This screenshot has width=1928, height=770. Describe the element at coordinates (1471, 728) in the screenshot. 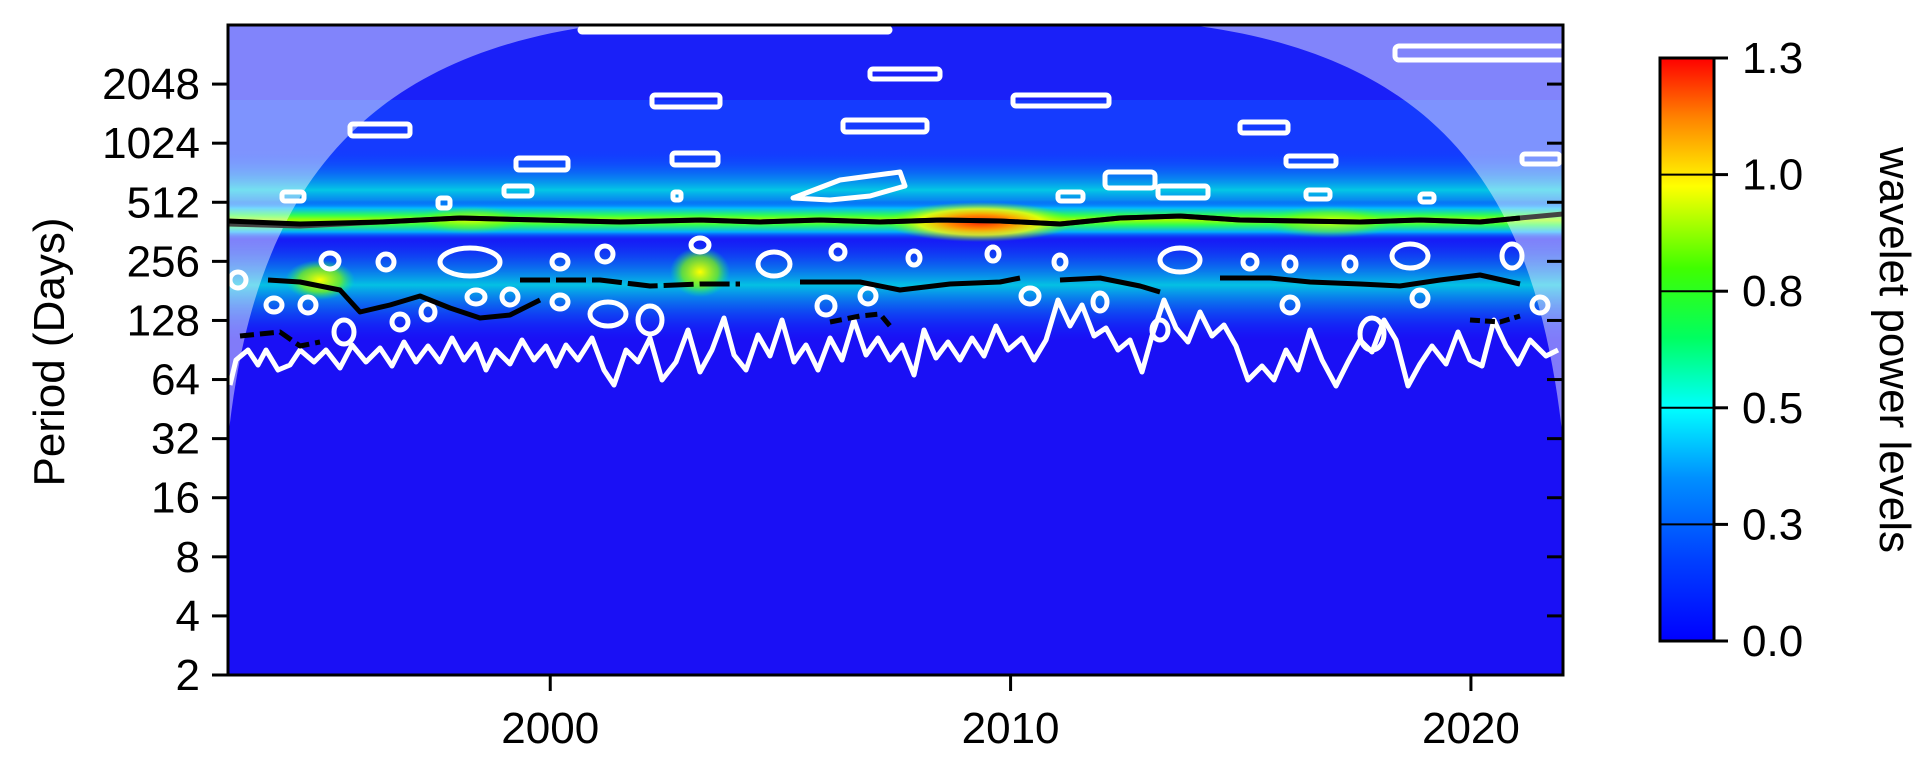

I see `x-tick-label: 2020` at that location.